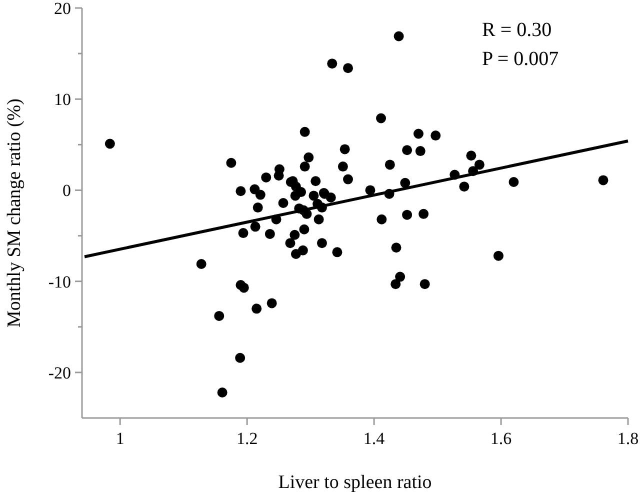  I want to click on y-tick-label: 0, so click(66, 190).